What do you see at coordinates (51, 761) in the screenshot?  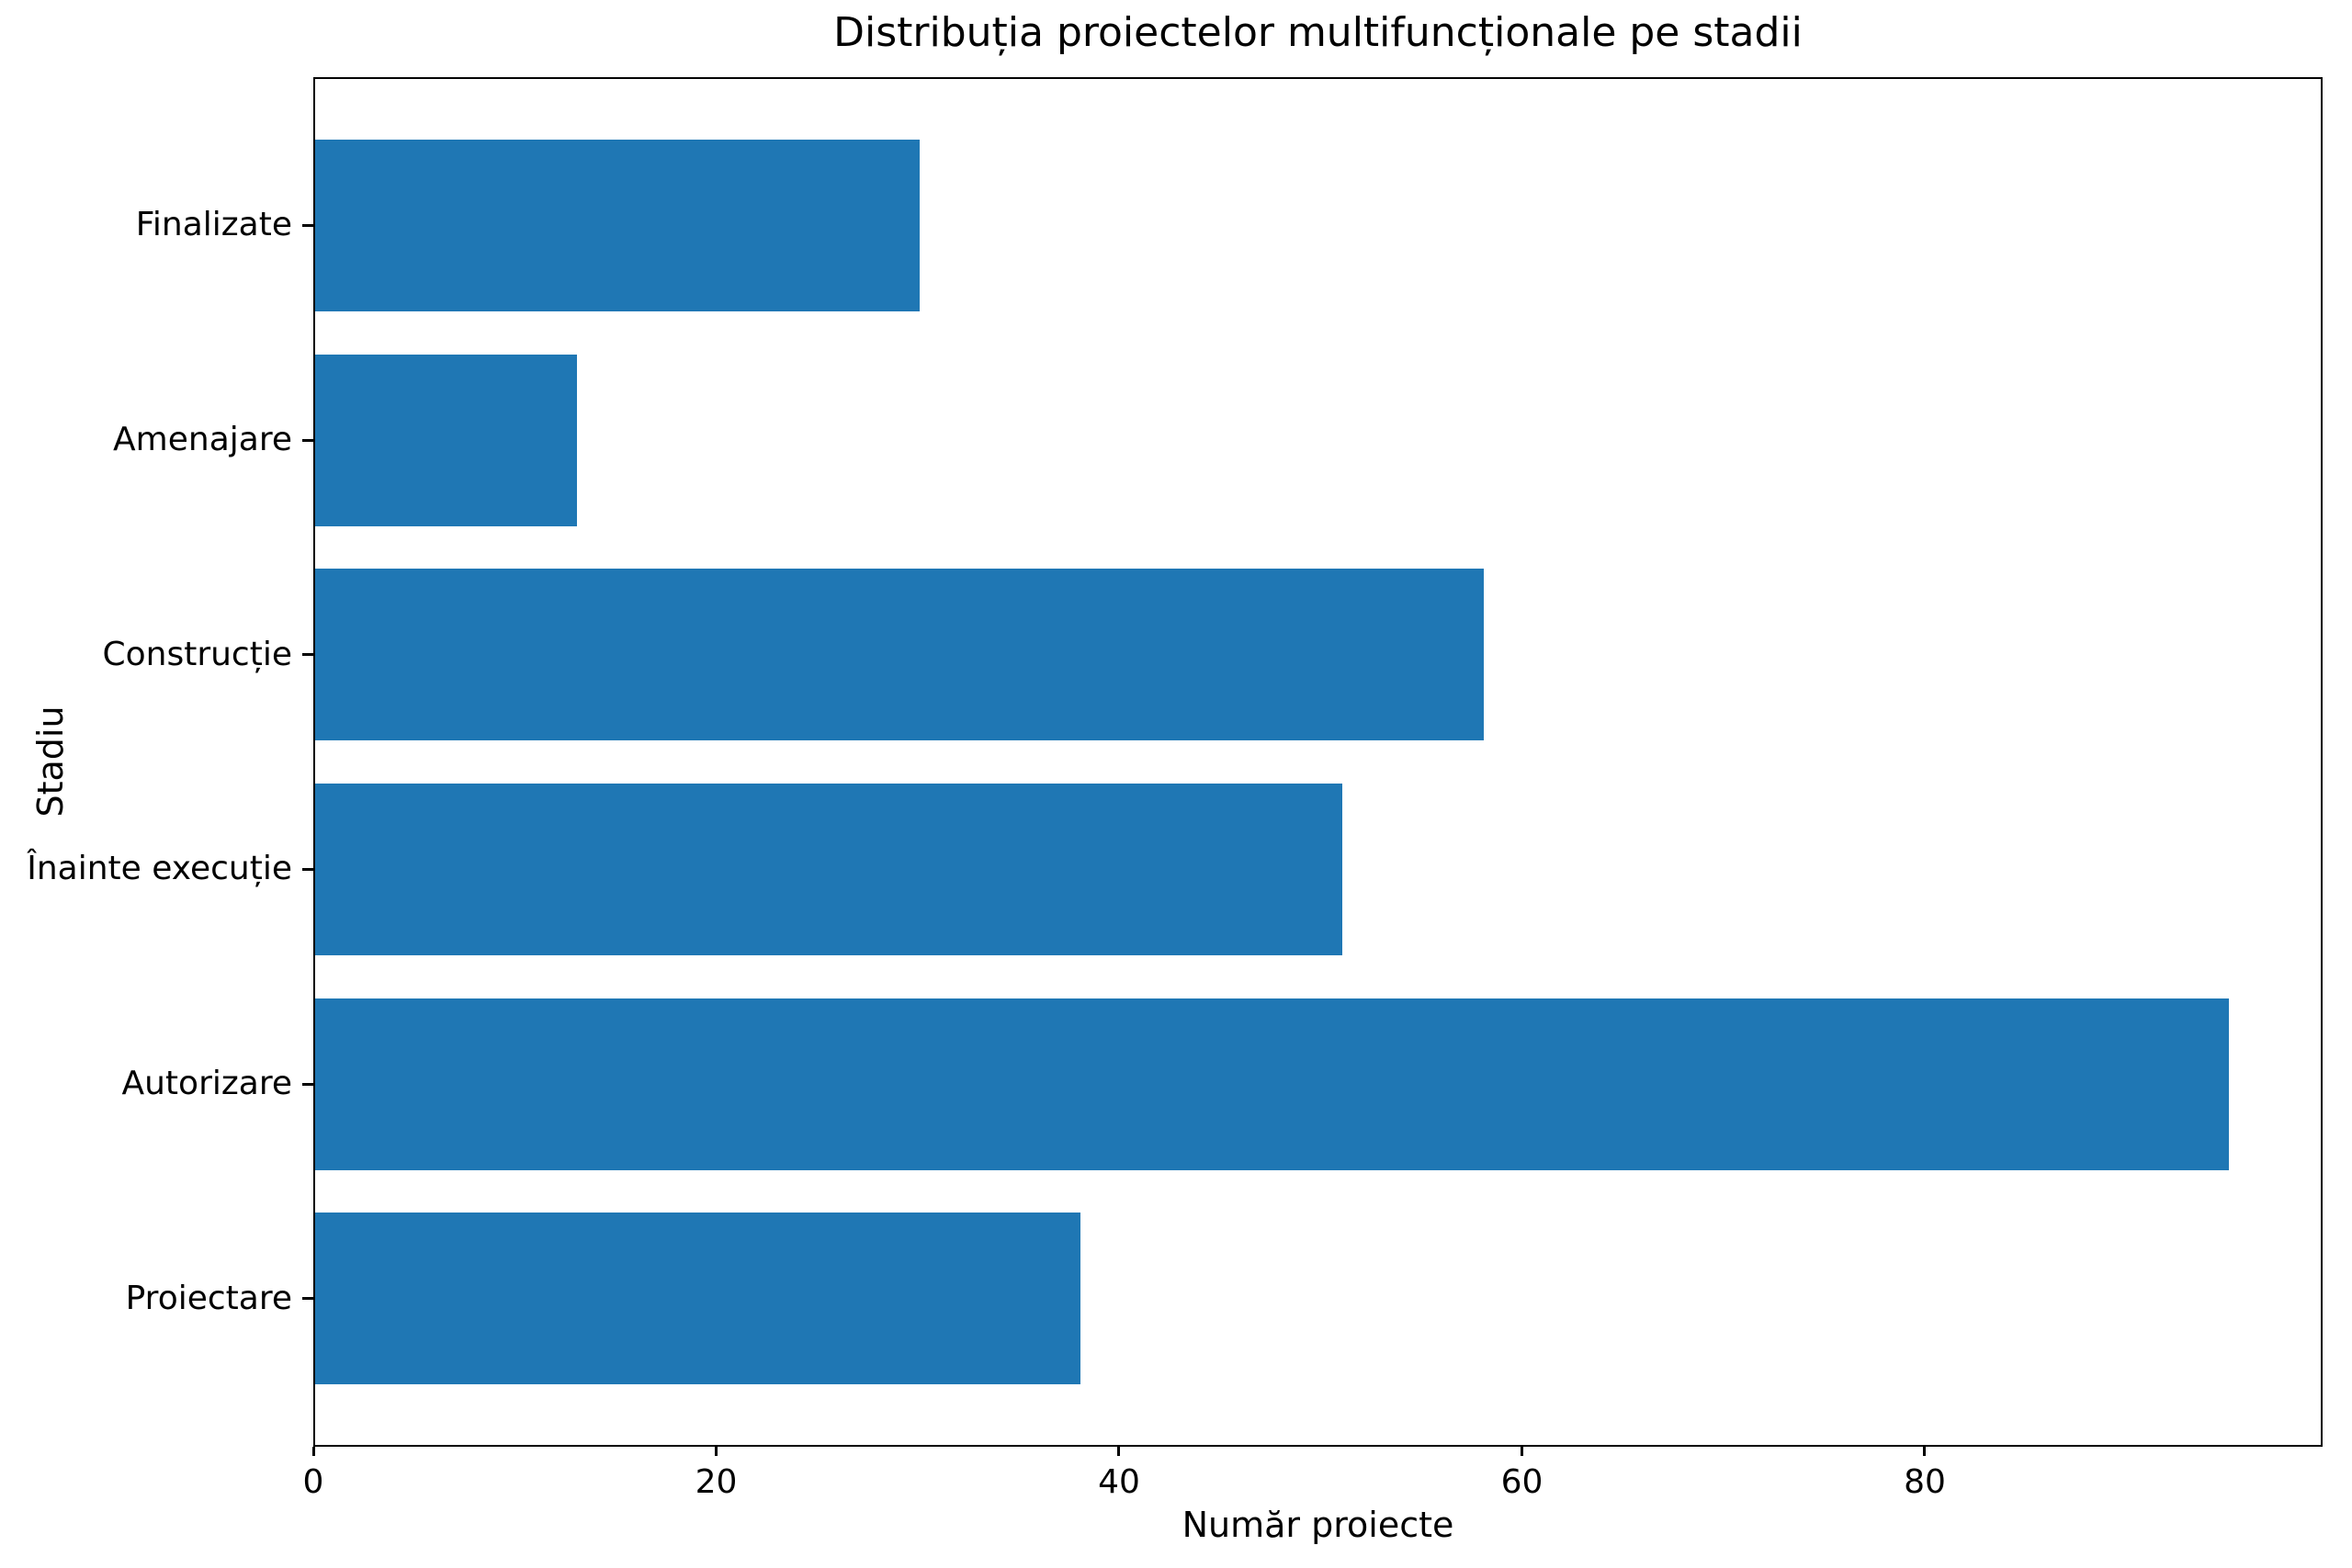 I see `y-axis-label: Stadiu` at bounding box center [51, 761].